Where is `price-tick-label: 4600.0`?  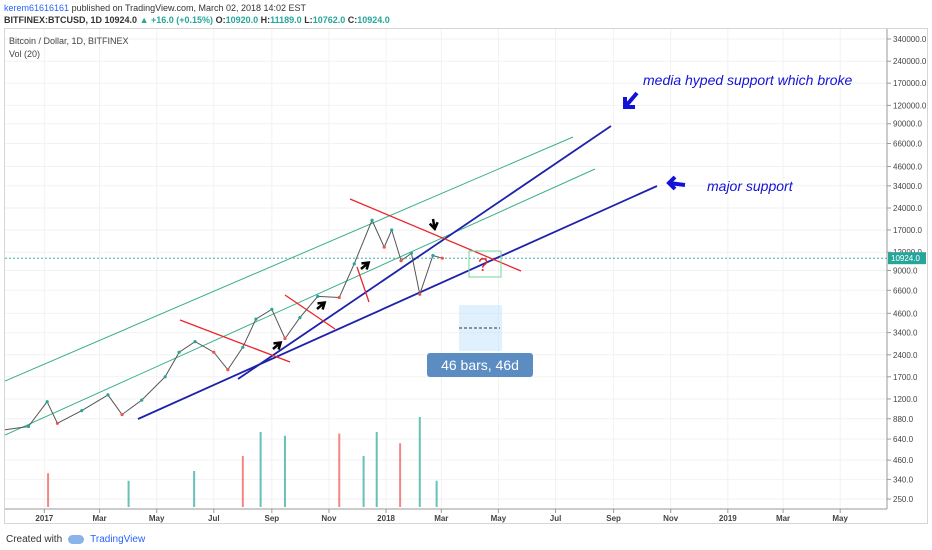
price-tick-label: 4600.0 is located at coordinates (905, 313).